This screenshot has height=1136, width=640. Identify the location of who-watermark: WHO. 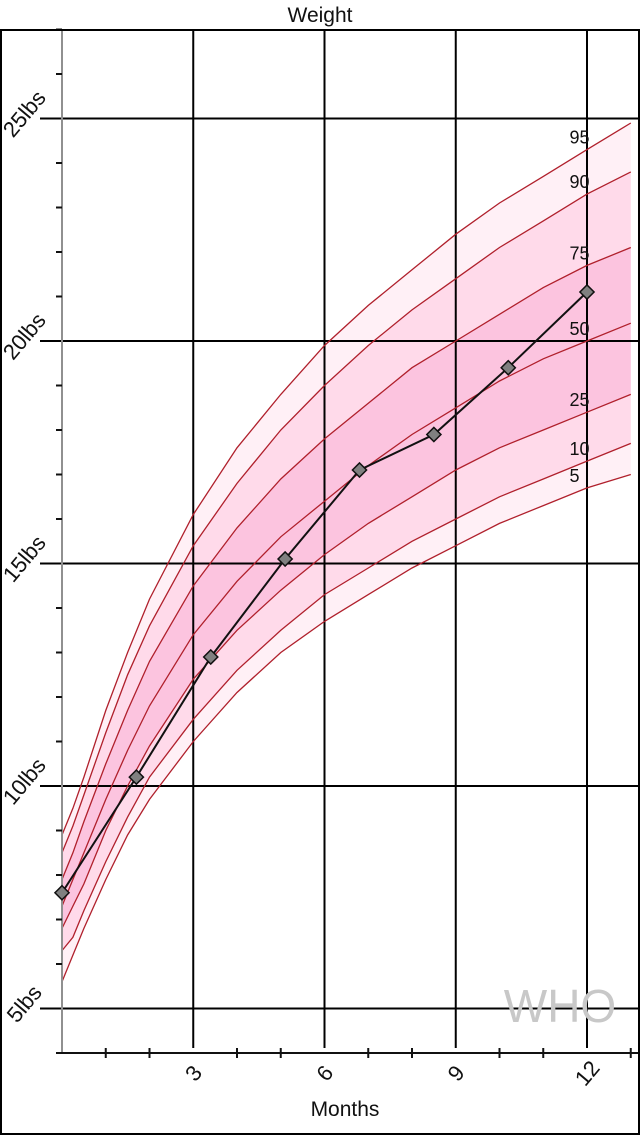
(560, 1006).